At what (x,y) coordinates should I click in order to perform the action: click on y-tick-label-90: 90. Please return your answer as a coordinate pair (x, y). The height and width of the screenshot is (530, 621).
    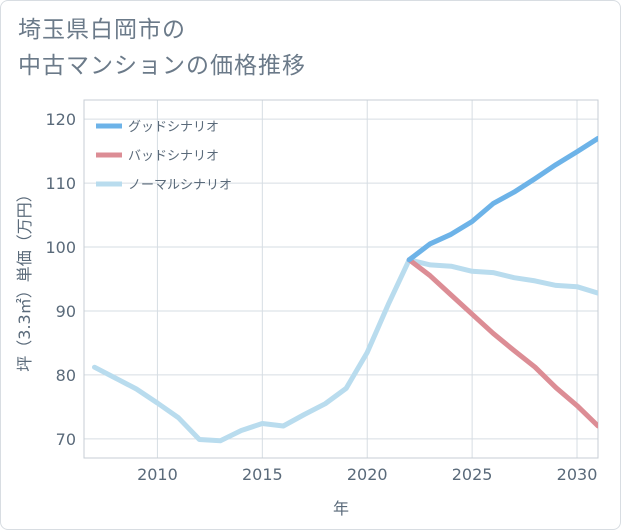
    Looking at the image, I should click on (66, 311).